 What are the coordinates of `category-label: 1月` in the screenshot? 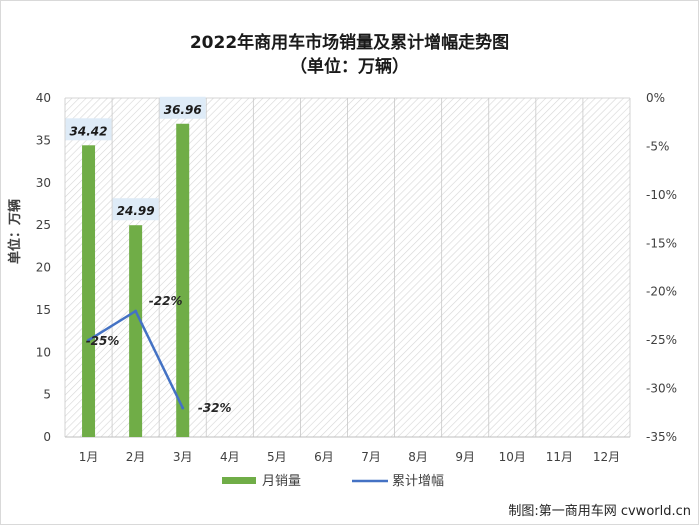 It's located at (89, 457).